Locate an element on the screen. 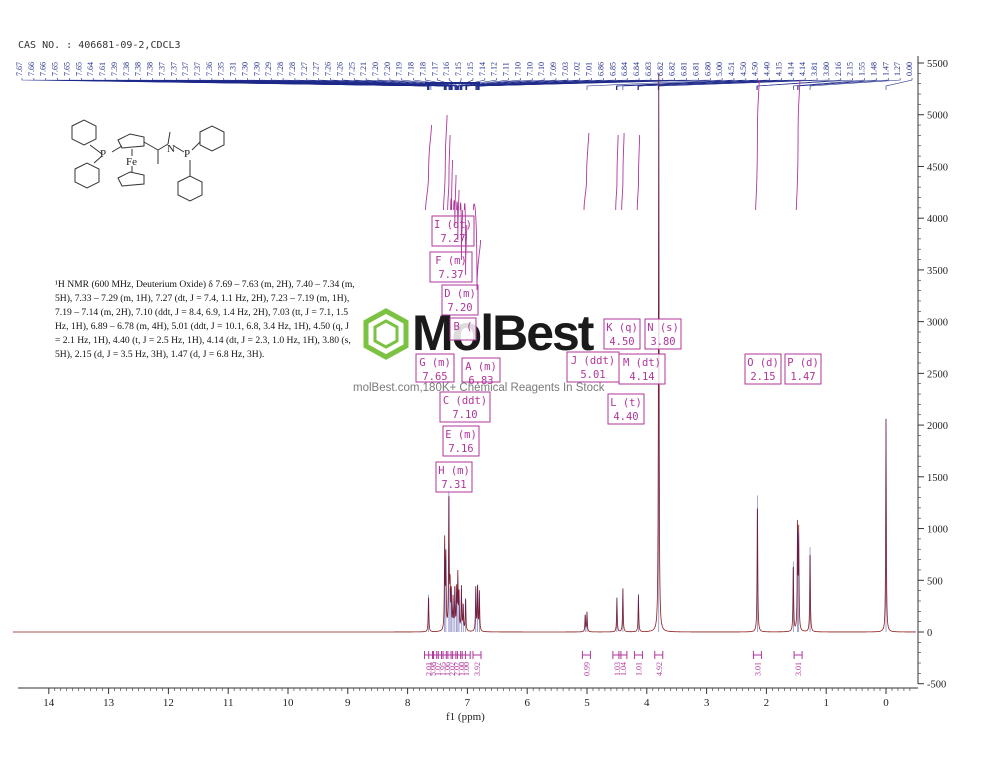  y-tick-label: 5500 is located at coordinates (937, 64).